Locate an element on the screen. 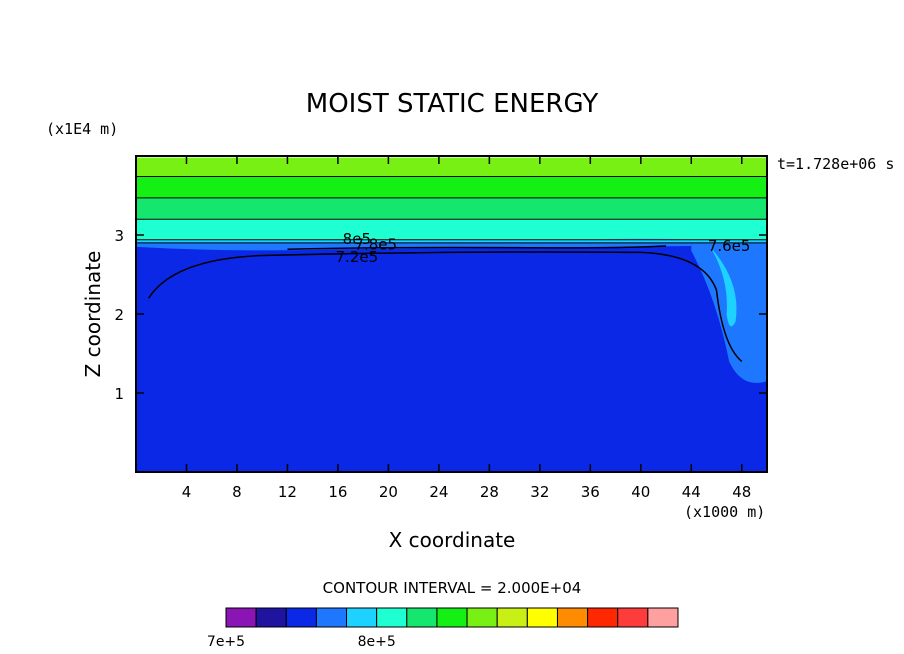 This screenshot has height=654, width=904. chart-title: MOIST STATIC ENERGY is located at coordinates (452, 104).